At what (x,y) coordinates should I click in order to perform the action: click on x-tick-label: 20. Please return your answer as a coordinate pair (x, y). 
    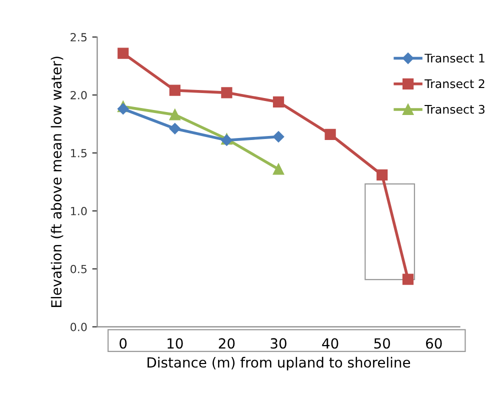
    Looking at the image, I should click on (226, 343).